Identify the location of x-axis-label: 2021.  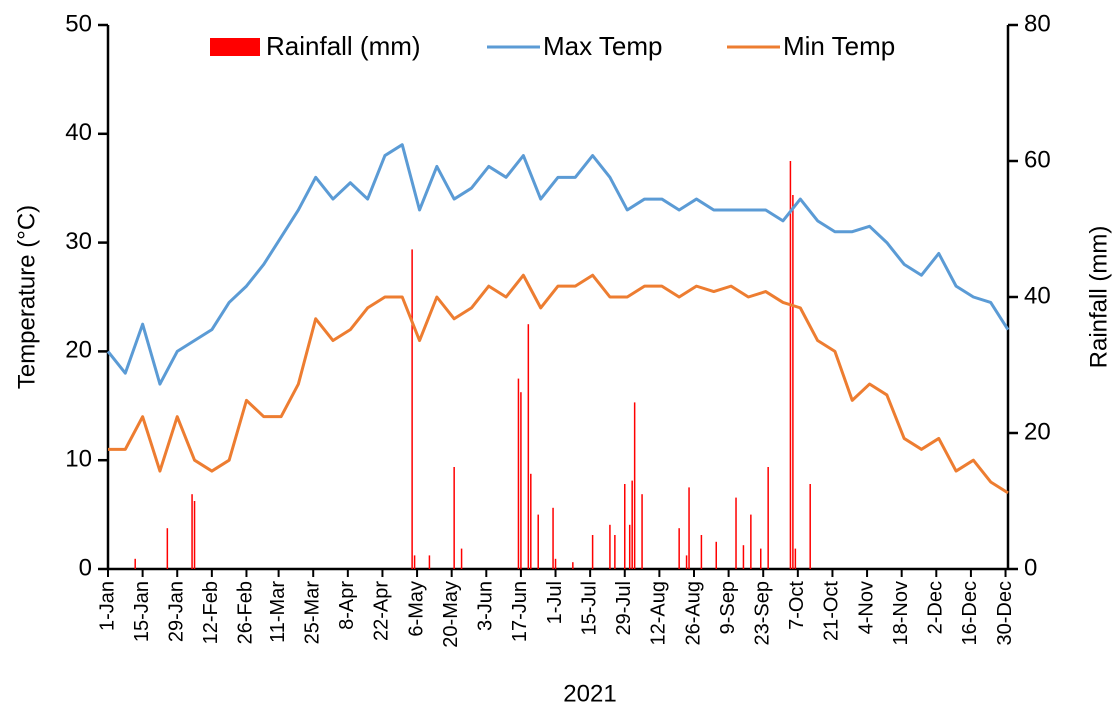
(589, 693).